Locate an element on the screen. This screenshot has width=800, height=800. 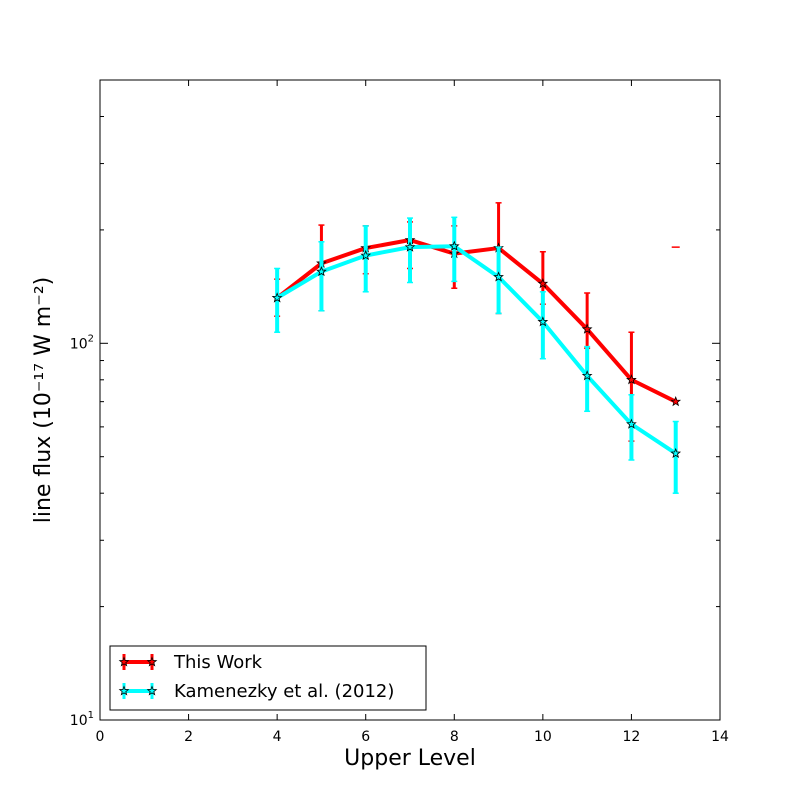
legend-entry: This Work is located at coordinates (190, 662).